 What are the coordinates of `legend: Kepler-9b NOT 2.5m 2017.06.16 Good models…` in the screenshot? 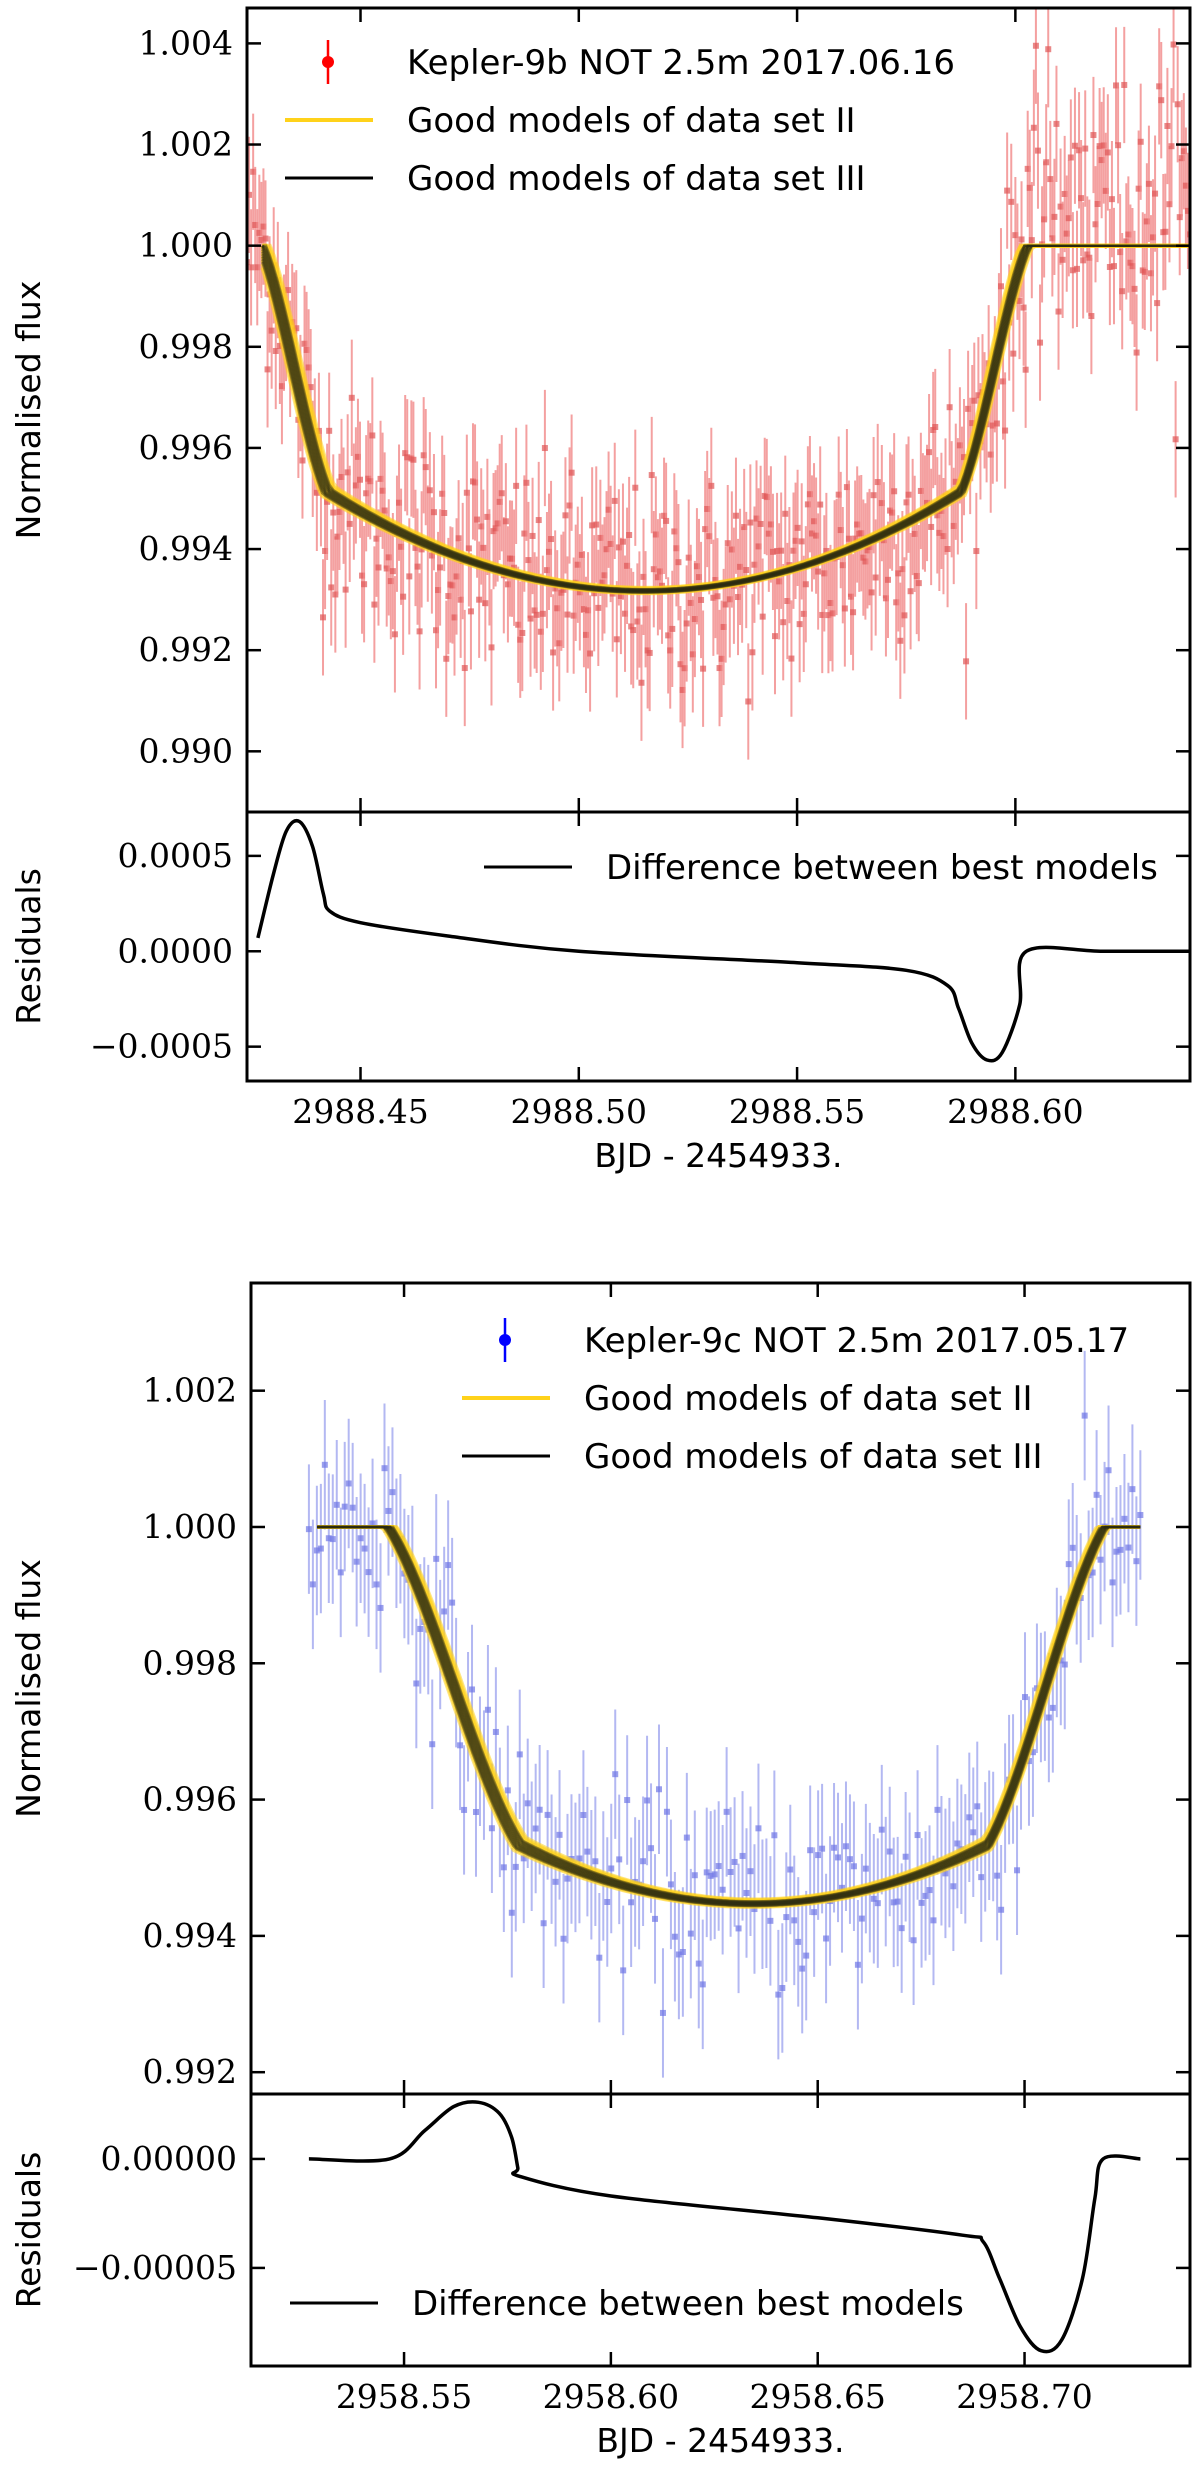 It's located at (620, 119).